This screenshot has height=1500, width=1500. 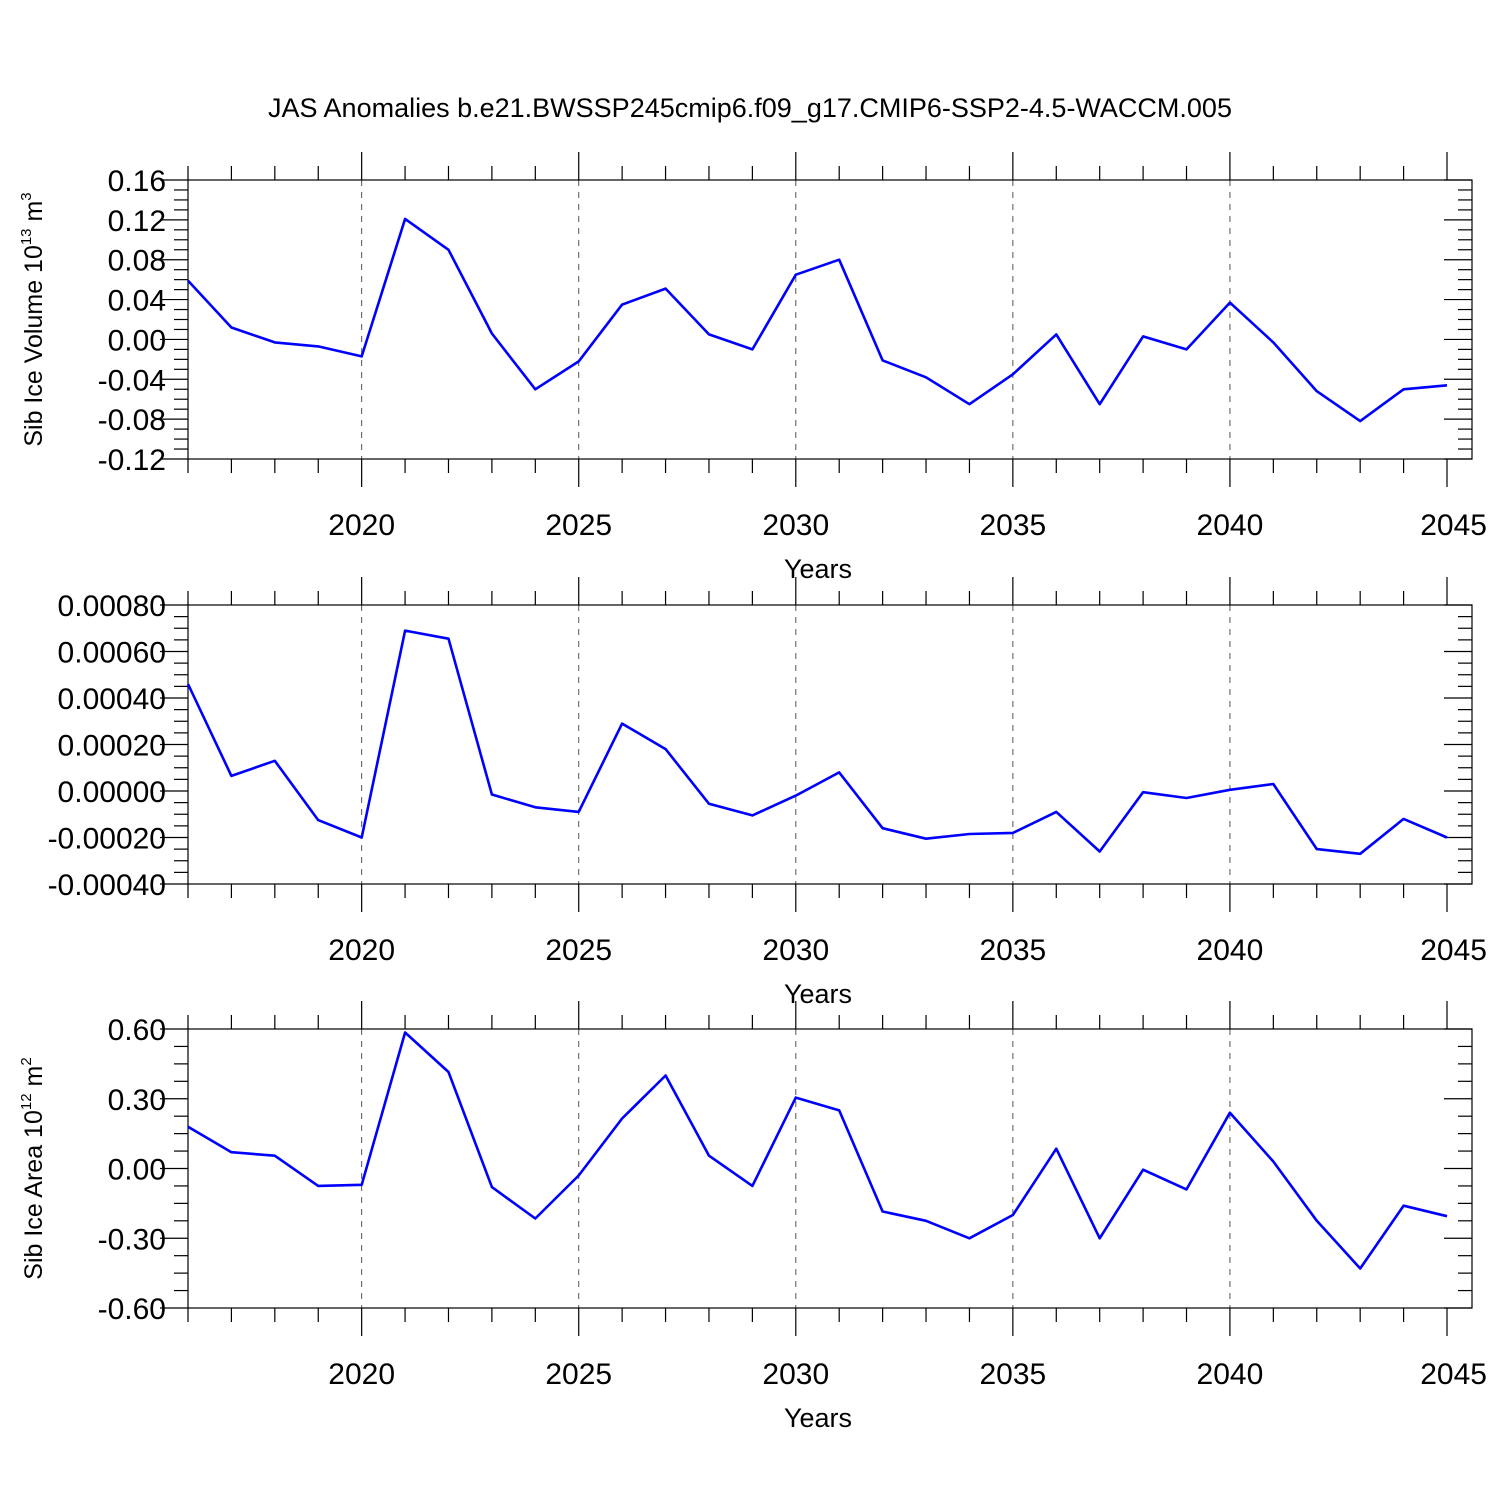 What do you see at coordinates (137, 1100) in the screenshot?
I see `y-tick-label: 0.30` at bounding box center [137, 1100].